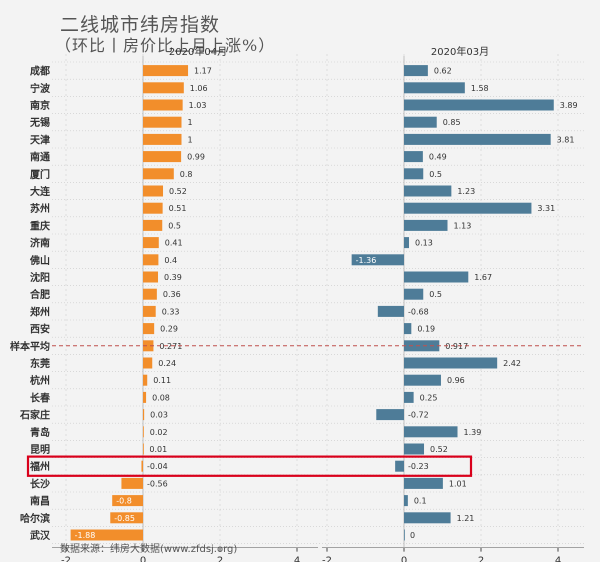  What do you see at coordinates (452, 122) in the screenshot?
I see `data-label-mar-3: 0.85` at bounding box center [452, 122].